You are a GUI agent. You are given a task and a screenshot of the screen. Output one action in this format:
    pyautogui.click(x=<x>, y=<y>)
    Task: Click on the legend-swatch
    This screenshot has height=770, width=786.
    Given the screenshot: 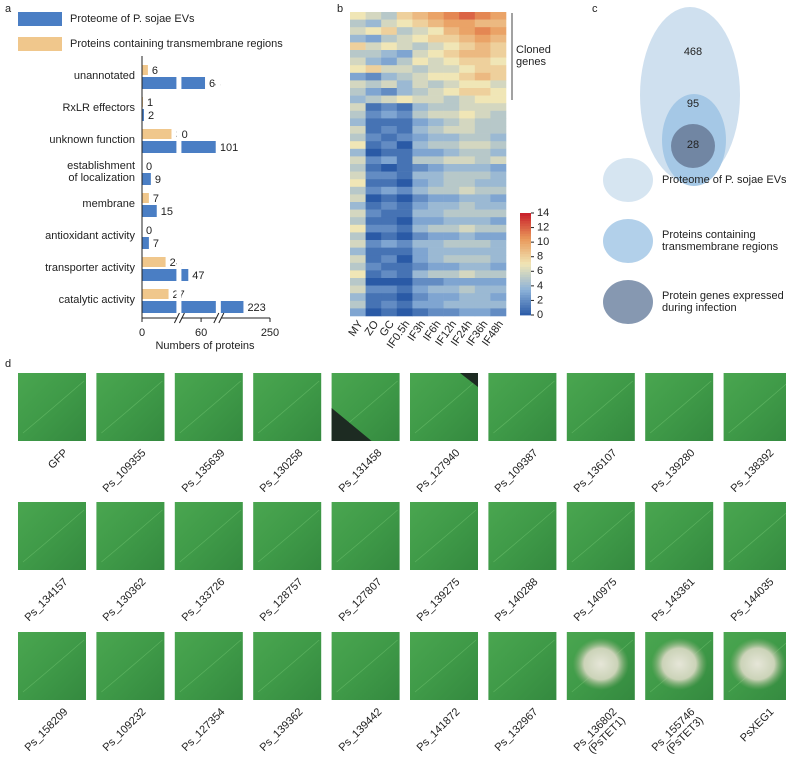 What is the action you would take?
    pyautogui.click(x=628, y=302)
    